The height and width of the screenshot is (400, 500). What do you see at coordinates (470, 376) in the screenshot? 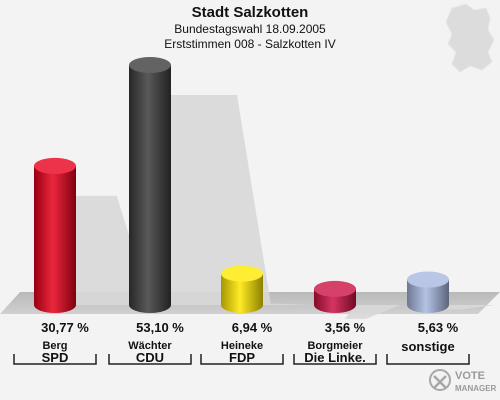
I see `logo-text-line1: VOTE` at bounding box center [470, 376].